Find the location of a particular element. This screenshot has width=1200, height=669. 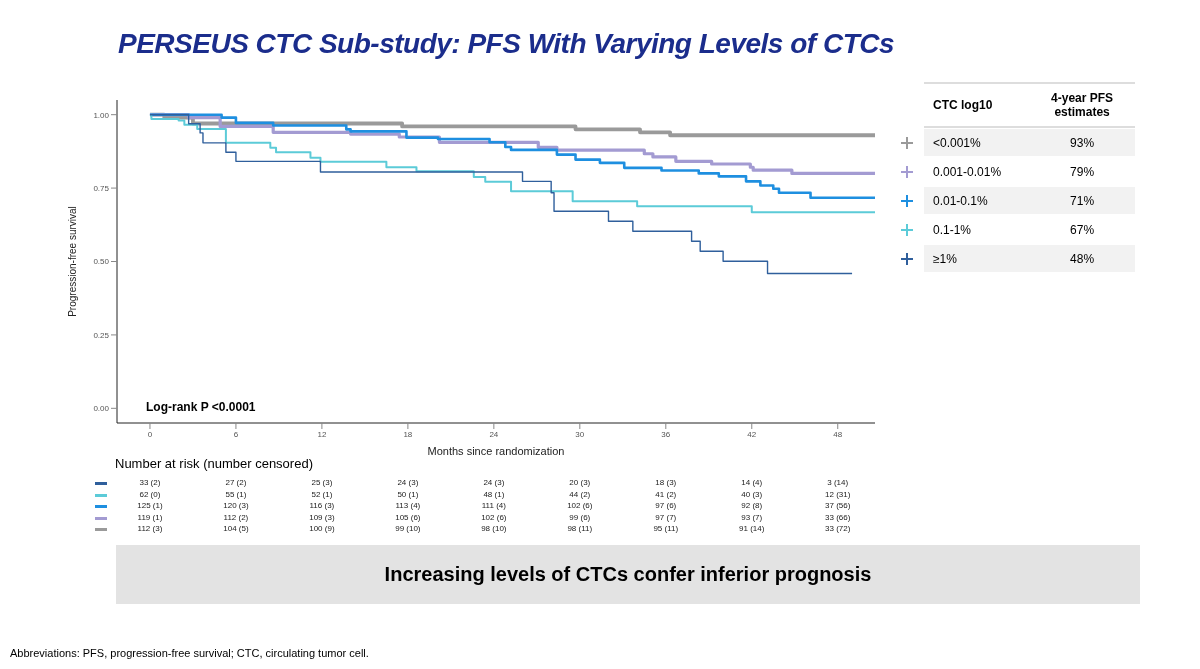

text: 79% is located at coordinates (1082, 171).